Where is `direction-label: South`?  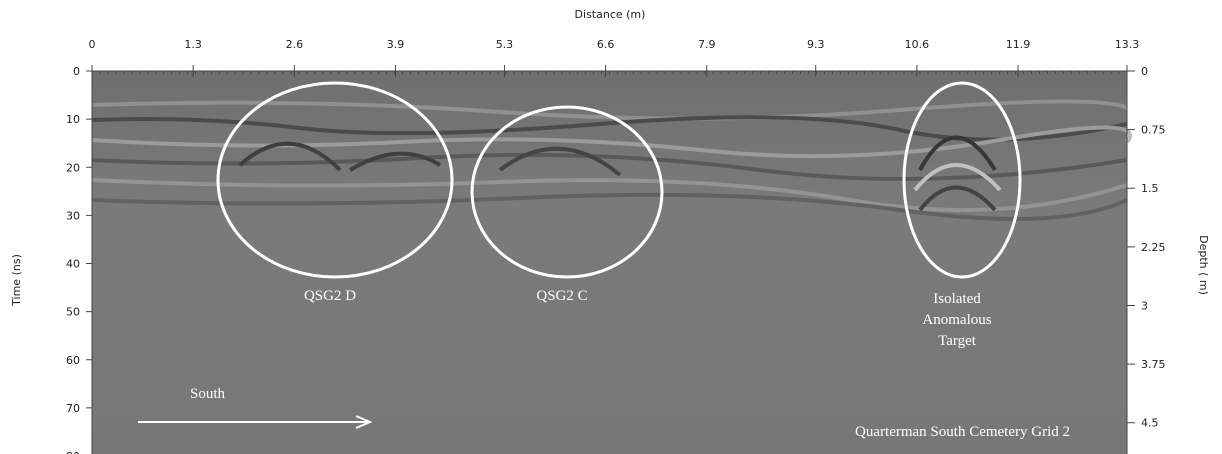 direction-label: South is located at coordinates (208, 394).